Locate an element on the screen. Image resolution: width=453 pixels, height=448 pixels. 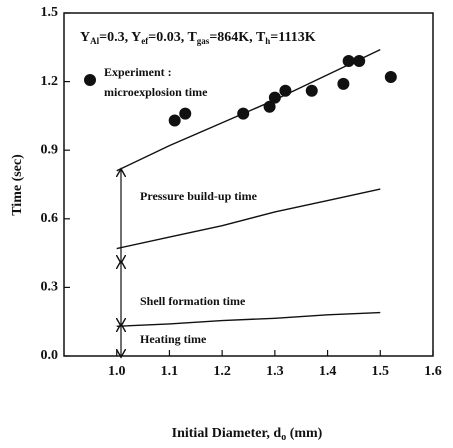
y-axis-label: Time (sec) is located at coordinates (17, 185).